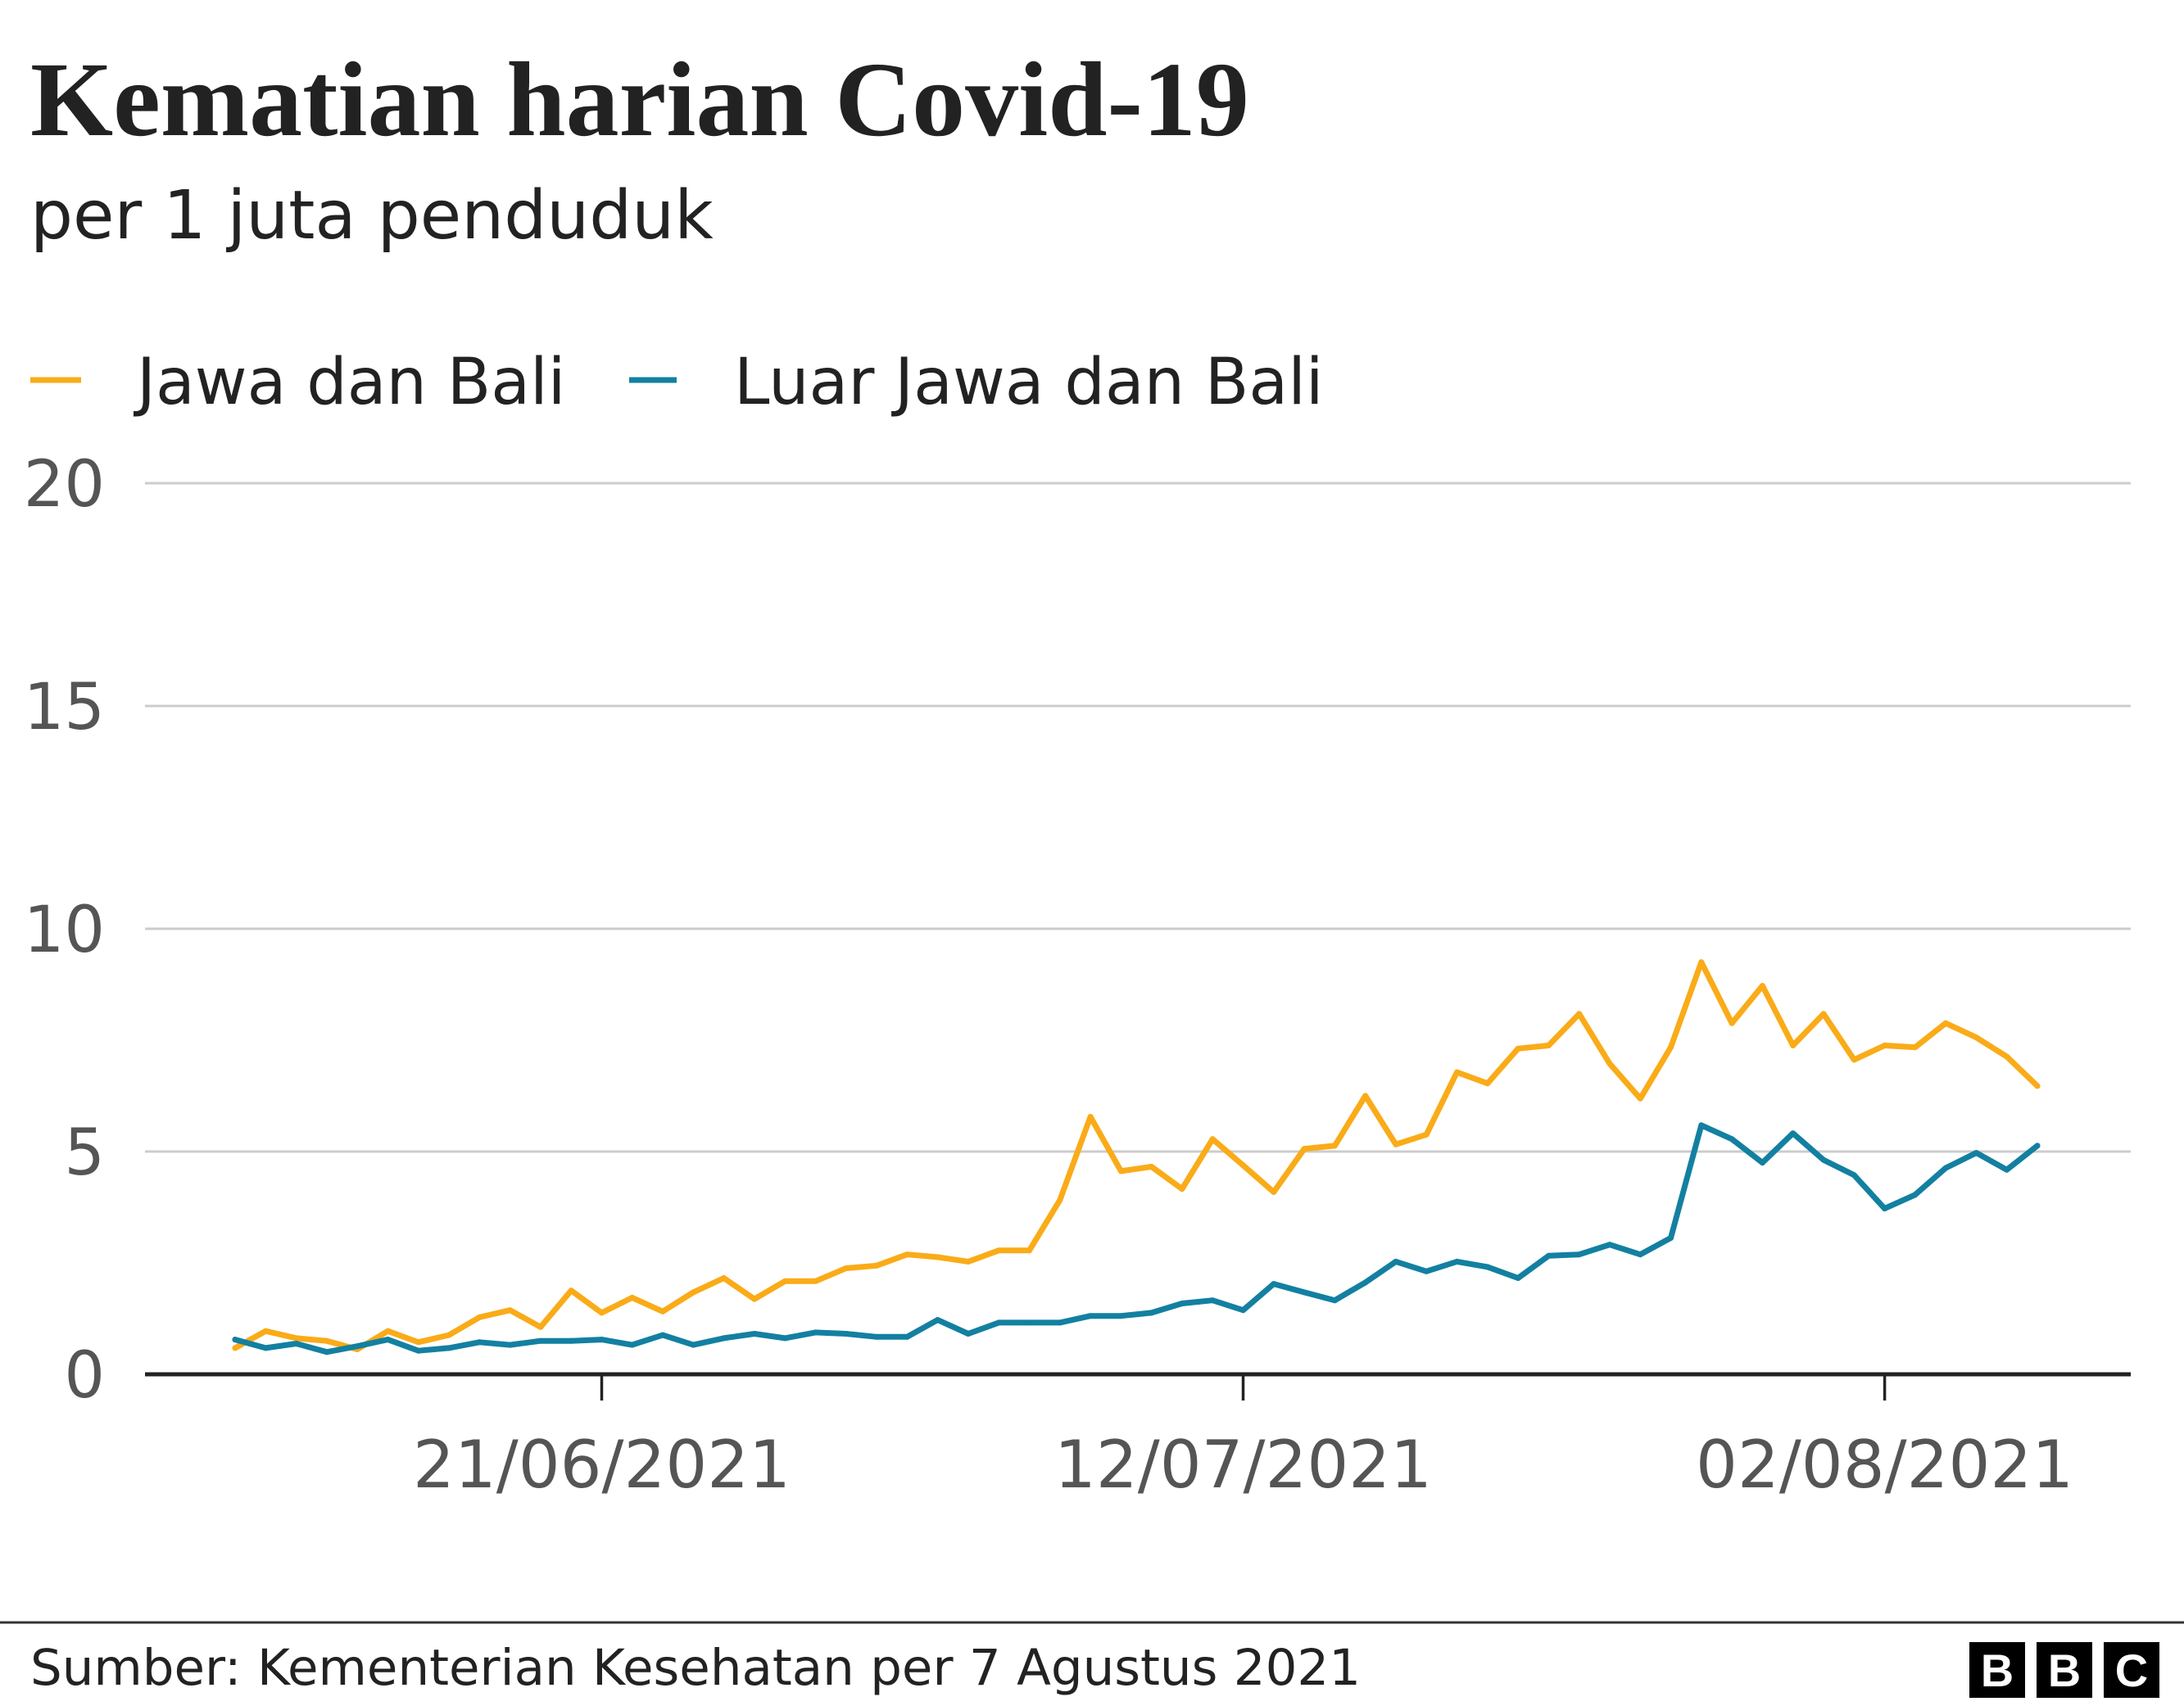  What do you see at coordinates (64, 707) in the screenshot?
I see `y-tick-label: 15` at bounding box center [64, 707].